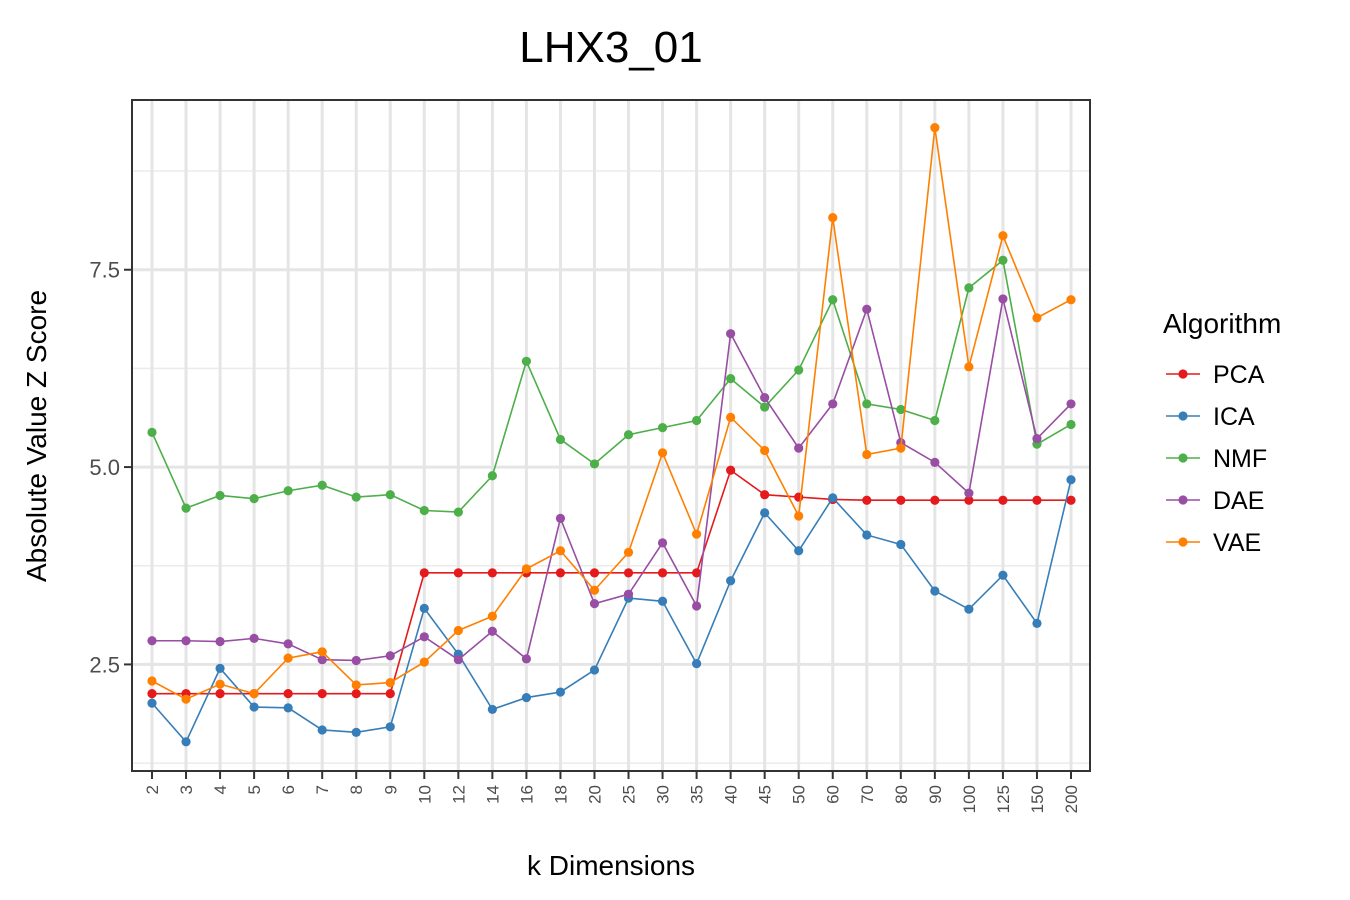  Describe the element at coordinates (663, 794) in the screenshot. I see `x-tick-label: 30` at that location.